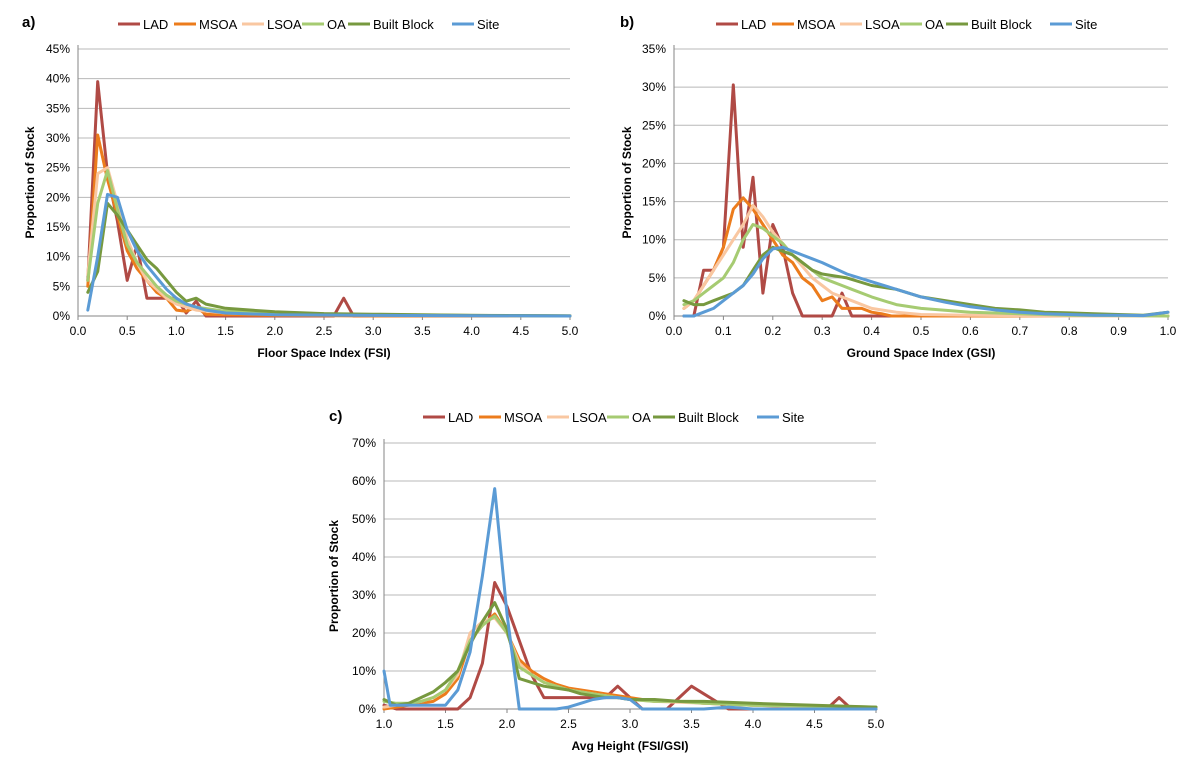 The width and height of the screenshot is (1200, 770). I want to click on series-line-lad, so click(926, 200).